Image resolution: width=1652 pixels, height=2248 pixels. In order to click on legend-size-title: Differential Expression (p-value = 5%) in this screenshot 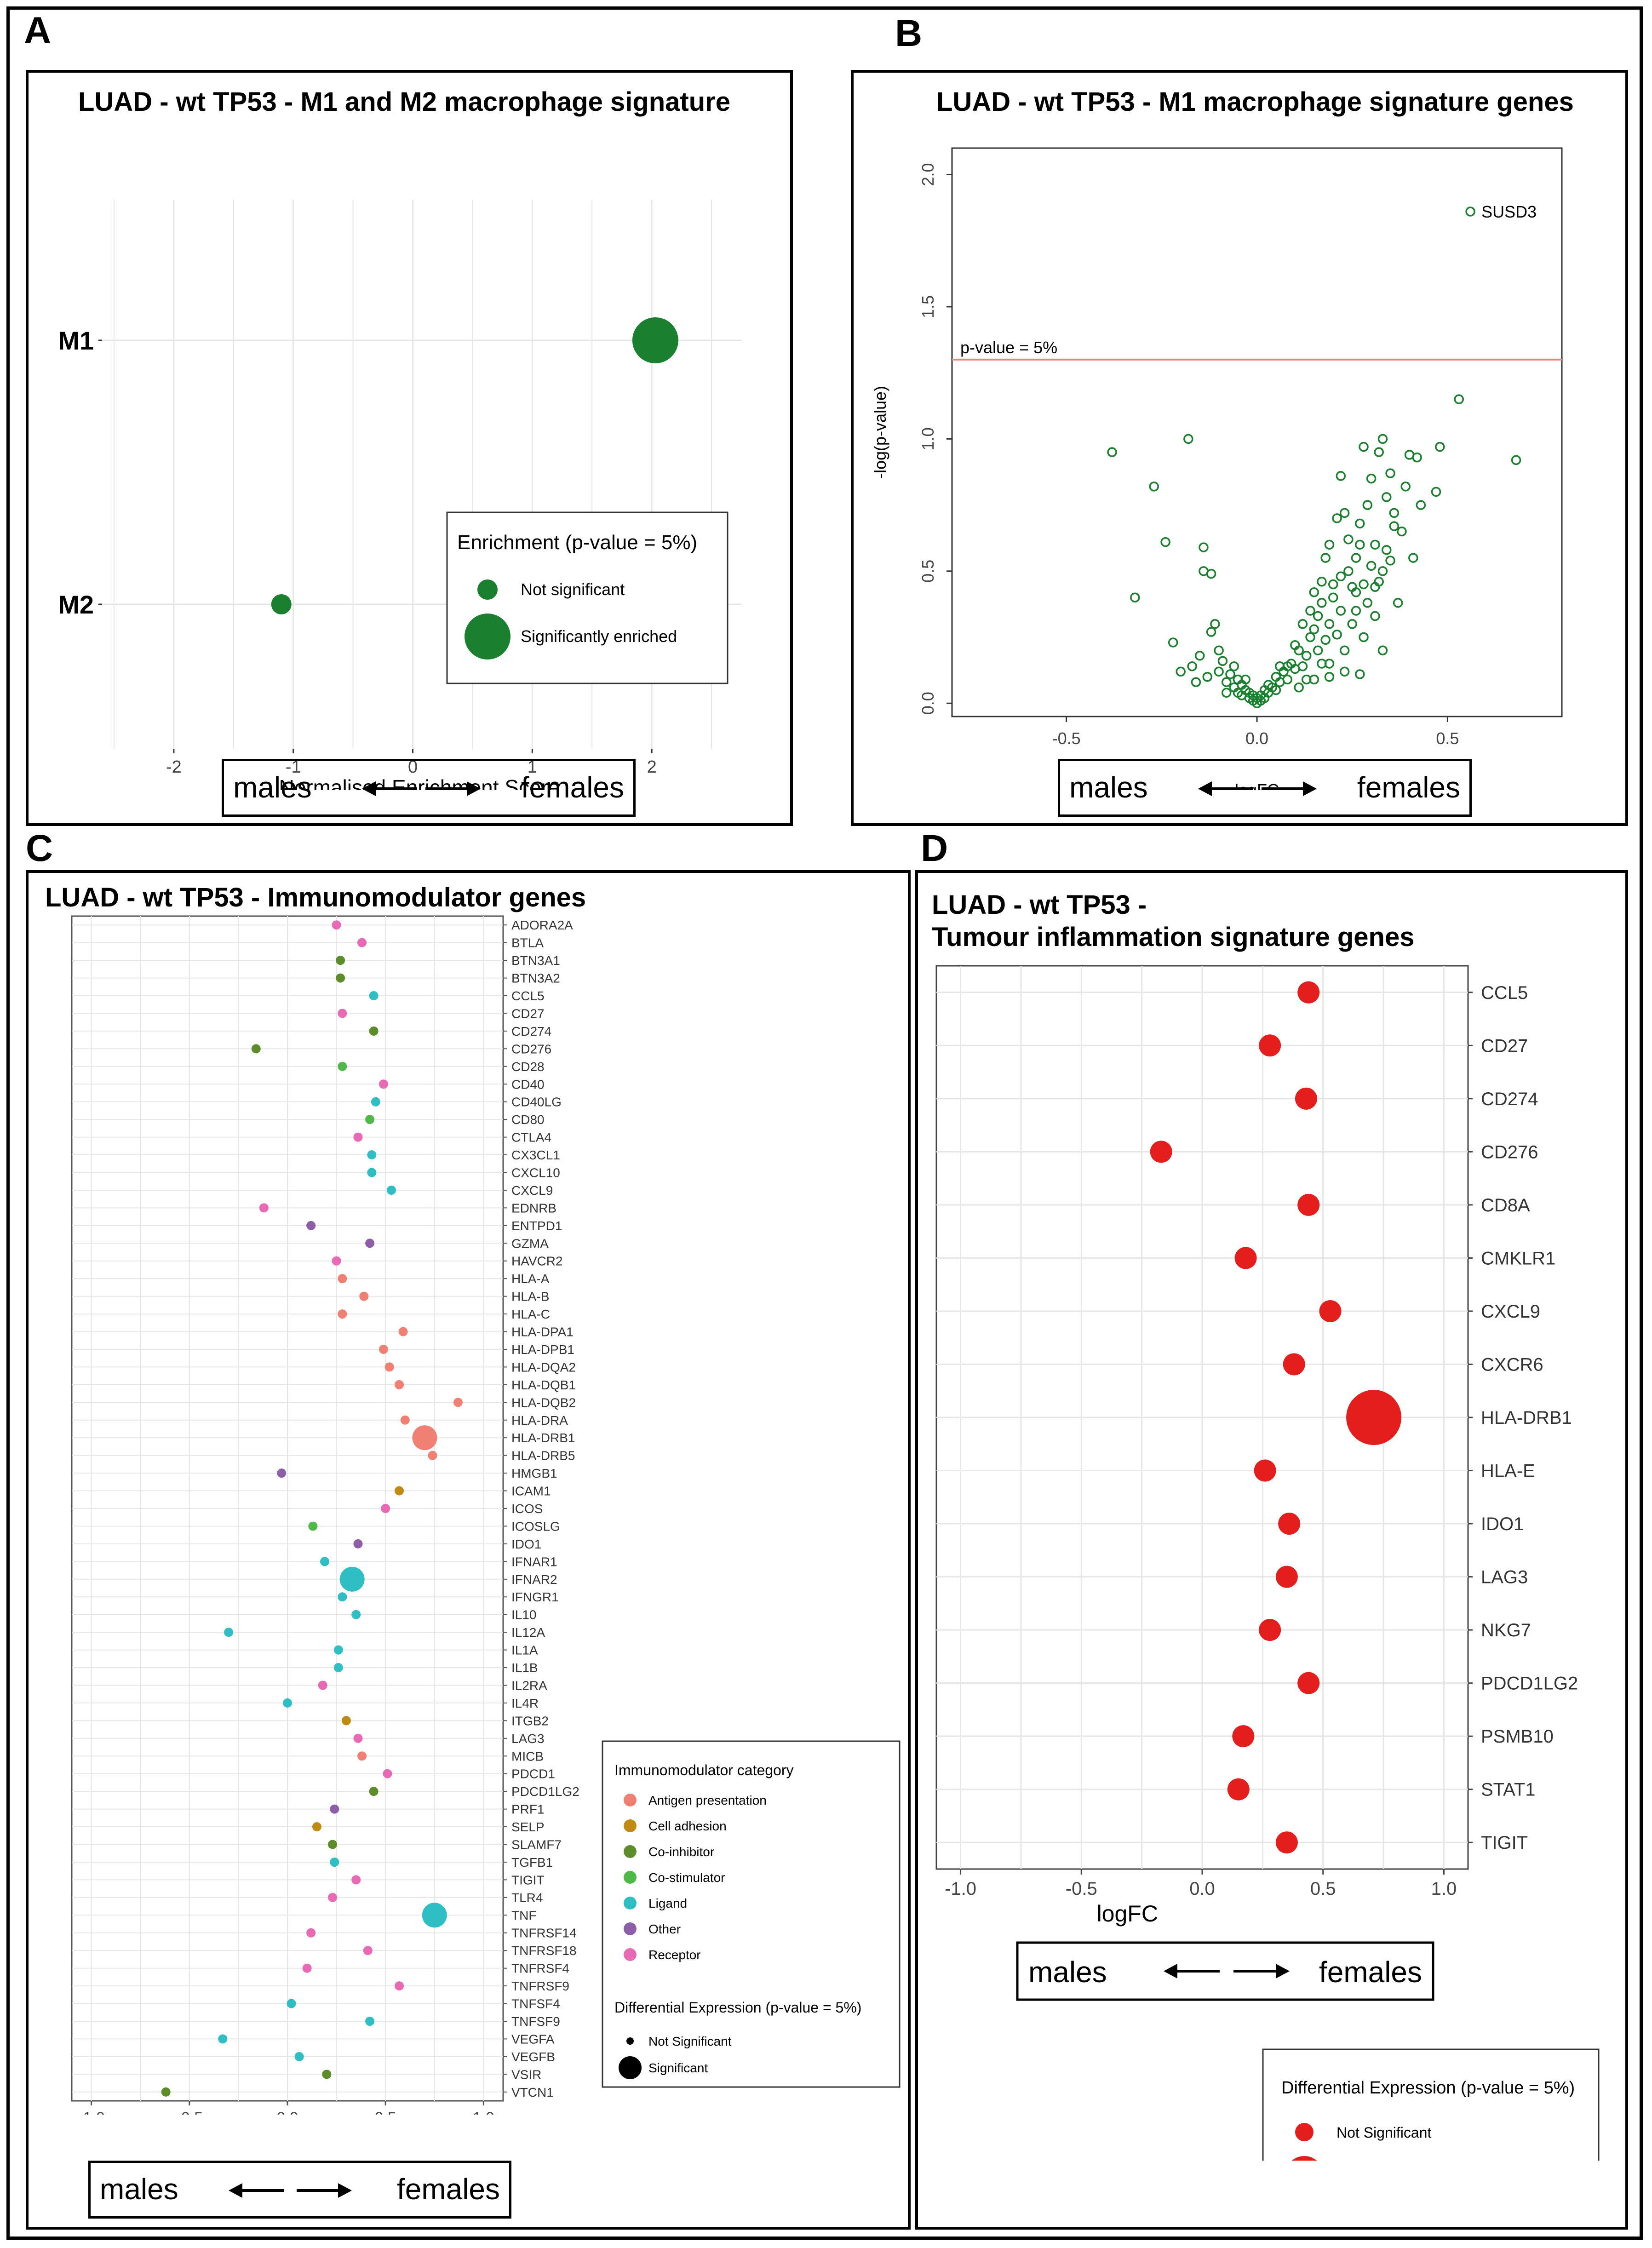, I will do `click(737, 2007)`.